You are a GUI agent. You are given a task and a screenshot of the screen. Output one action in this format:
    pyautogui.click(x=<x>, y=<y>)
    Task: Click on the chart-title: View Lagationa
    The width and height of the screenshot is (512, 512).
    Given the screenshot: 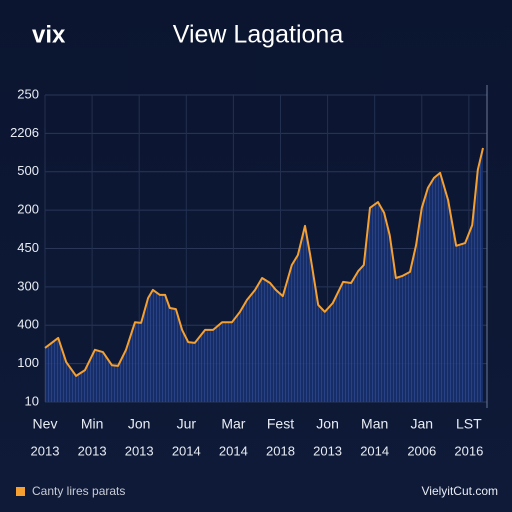 What is the action you would take?
    pyautogui.click(x=258, y=35)
    